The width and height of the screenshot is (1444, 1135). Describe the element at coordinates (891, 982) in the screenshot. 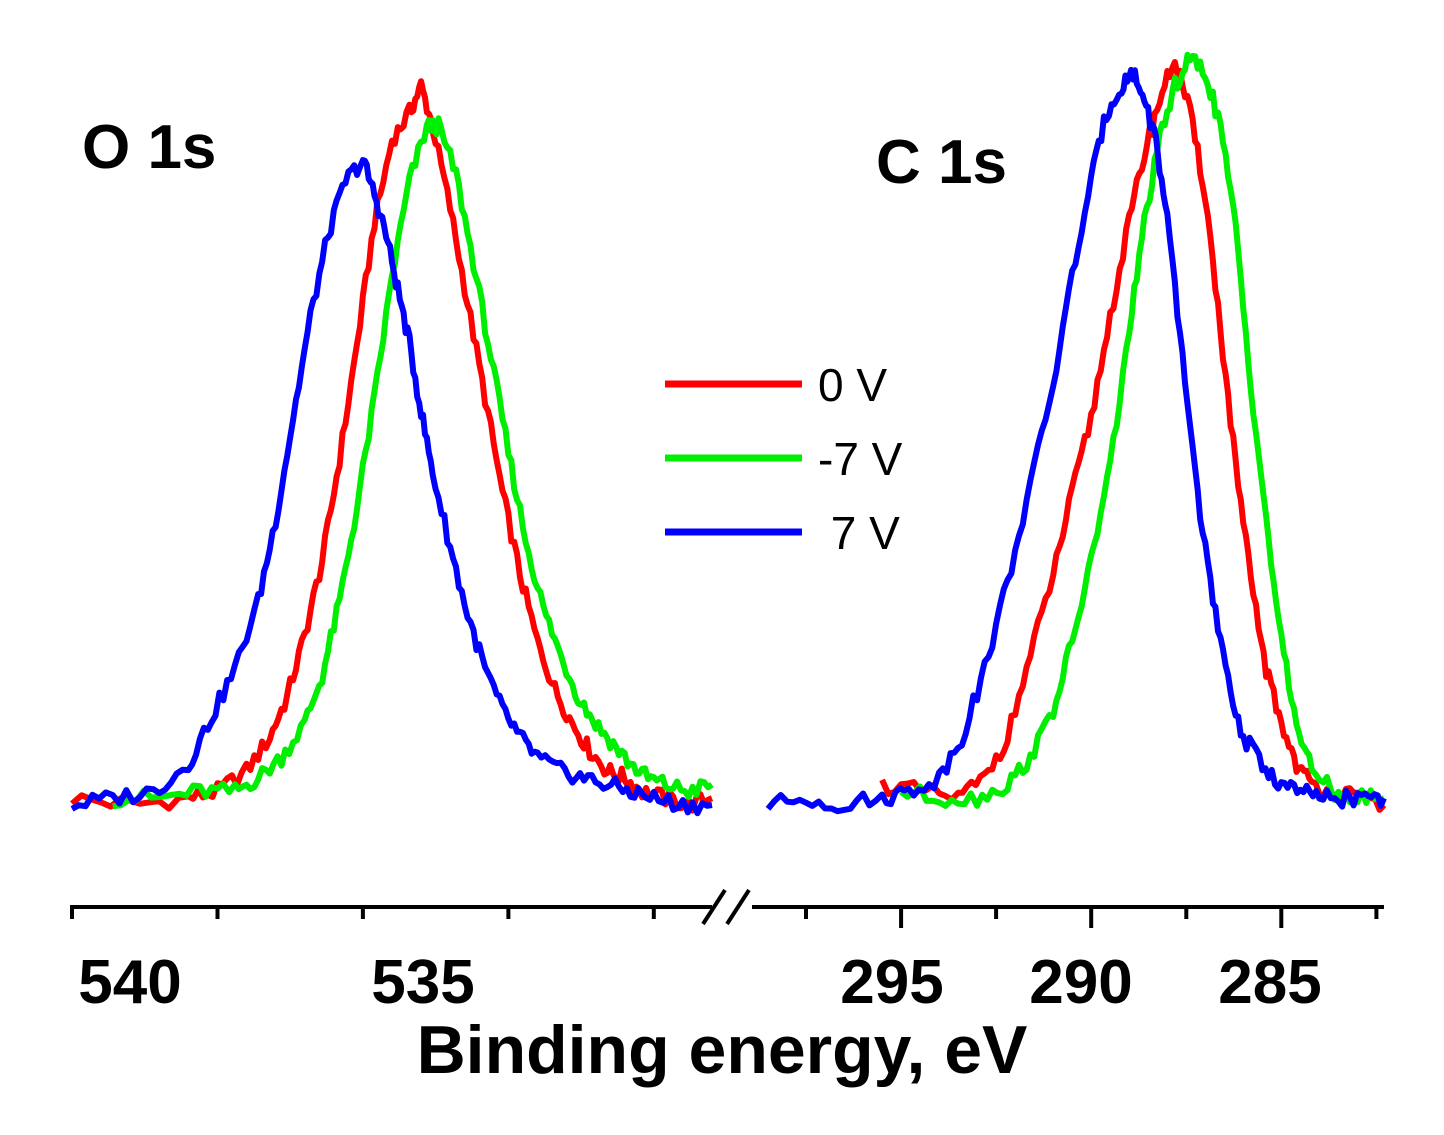

I see `tick-label-295: 295` at that location.